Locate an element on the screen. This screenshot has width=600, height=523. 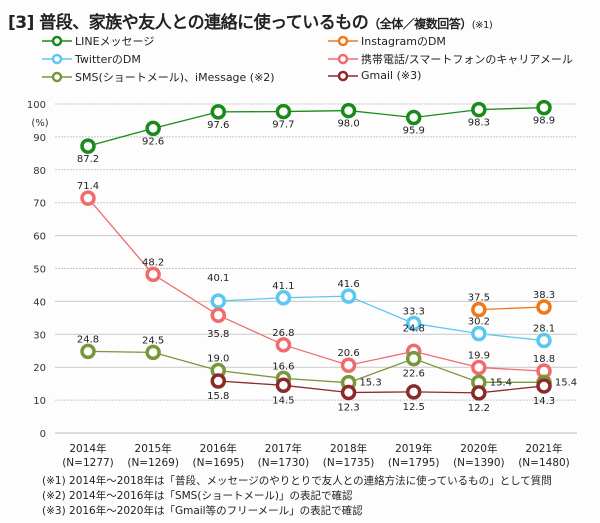
x-tick-n-label: (N=1735) is located at coordinates (349, 463).